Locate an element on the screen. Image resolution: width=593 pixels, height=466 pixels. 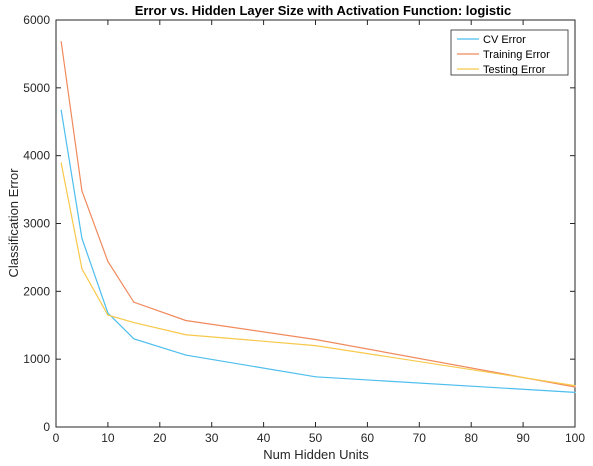
legend-label: CV Error is located at coordinates (504, 40).